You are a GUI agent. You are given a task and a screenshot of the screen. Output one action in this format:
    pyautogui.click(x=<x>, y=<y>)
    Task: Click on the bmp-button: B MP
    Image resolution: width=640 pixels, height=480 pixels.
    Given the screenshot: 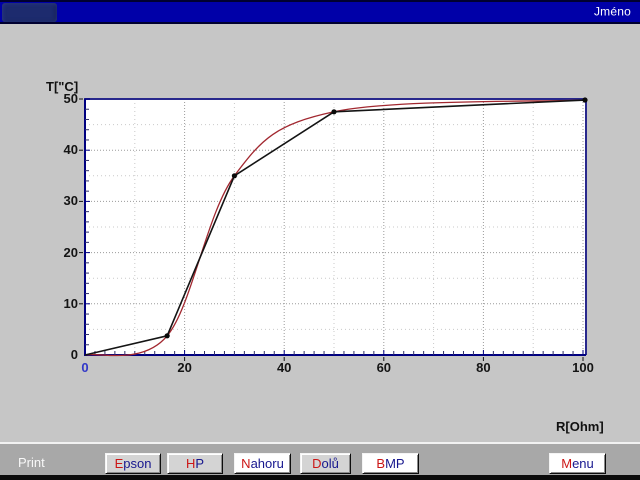 What is the action you would take?
    pyautogui.click(x=390, y=463)
    